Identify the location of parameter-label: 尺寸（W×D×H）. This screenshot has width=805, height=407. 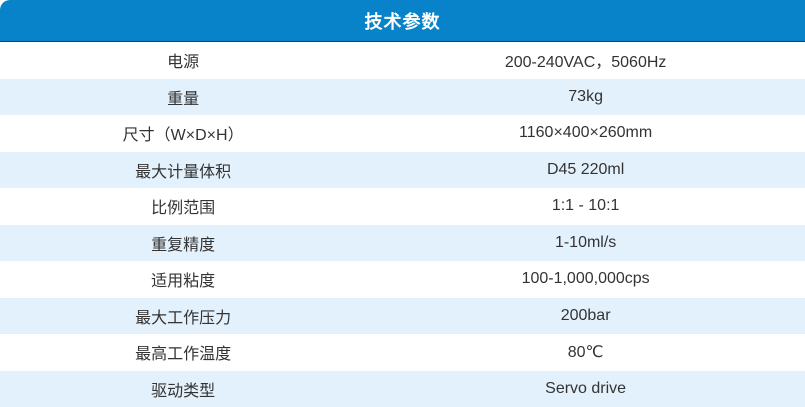
(183, 136).